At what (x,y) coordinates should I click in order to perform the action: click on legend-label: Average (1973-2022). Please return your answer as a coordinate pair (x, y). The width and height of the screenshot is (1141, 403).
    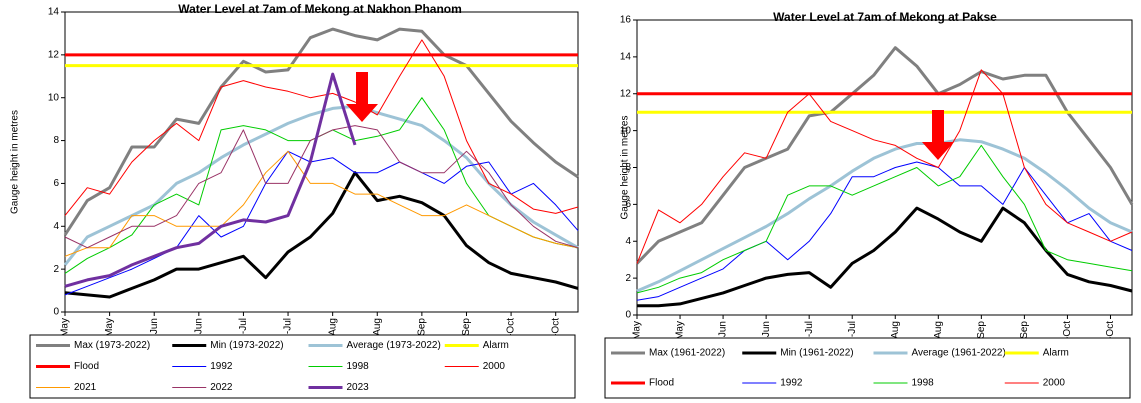
    Looking at the image, I should click on (394, 345).